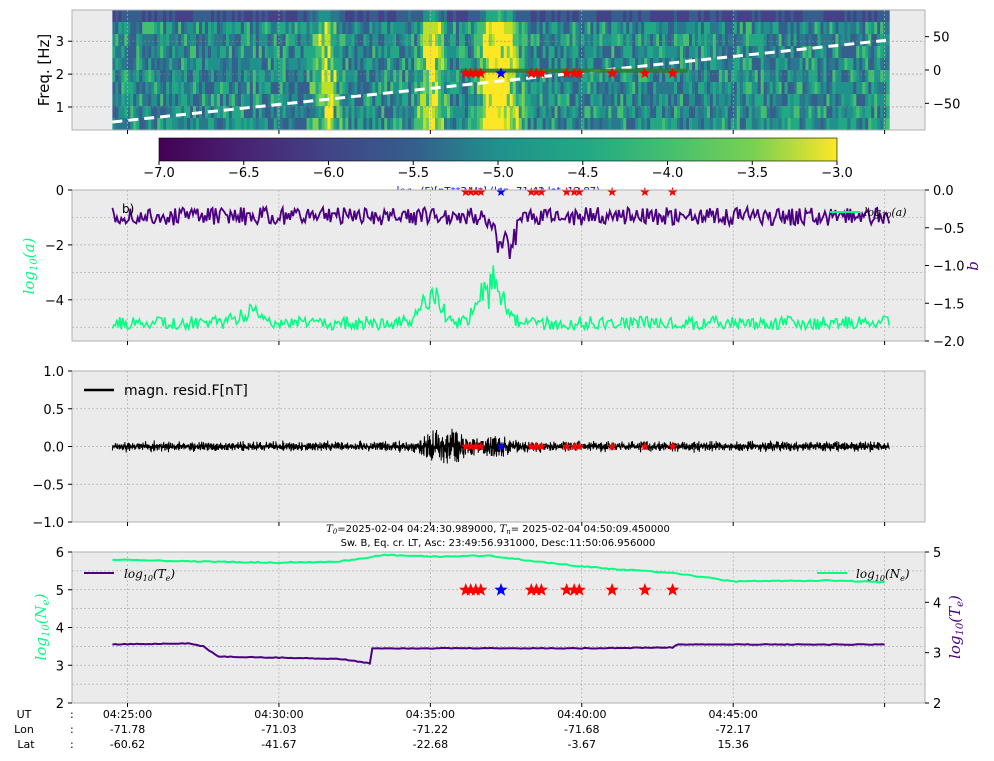  Describe the element at coordinates (937, 603) in the screenshot. I see `y2-tick-label: 4` at that location.